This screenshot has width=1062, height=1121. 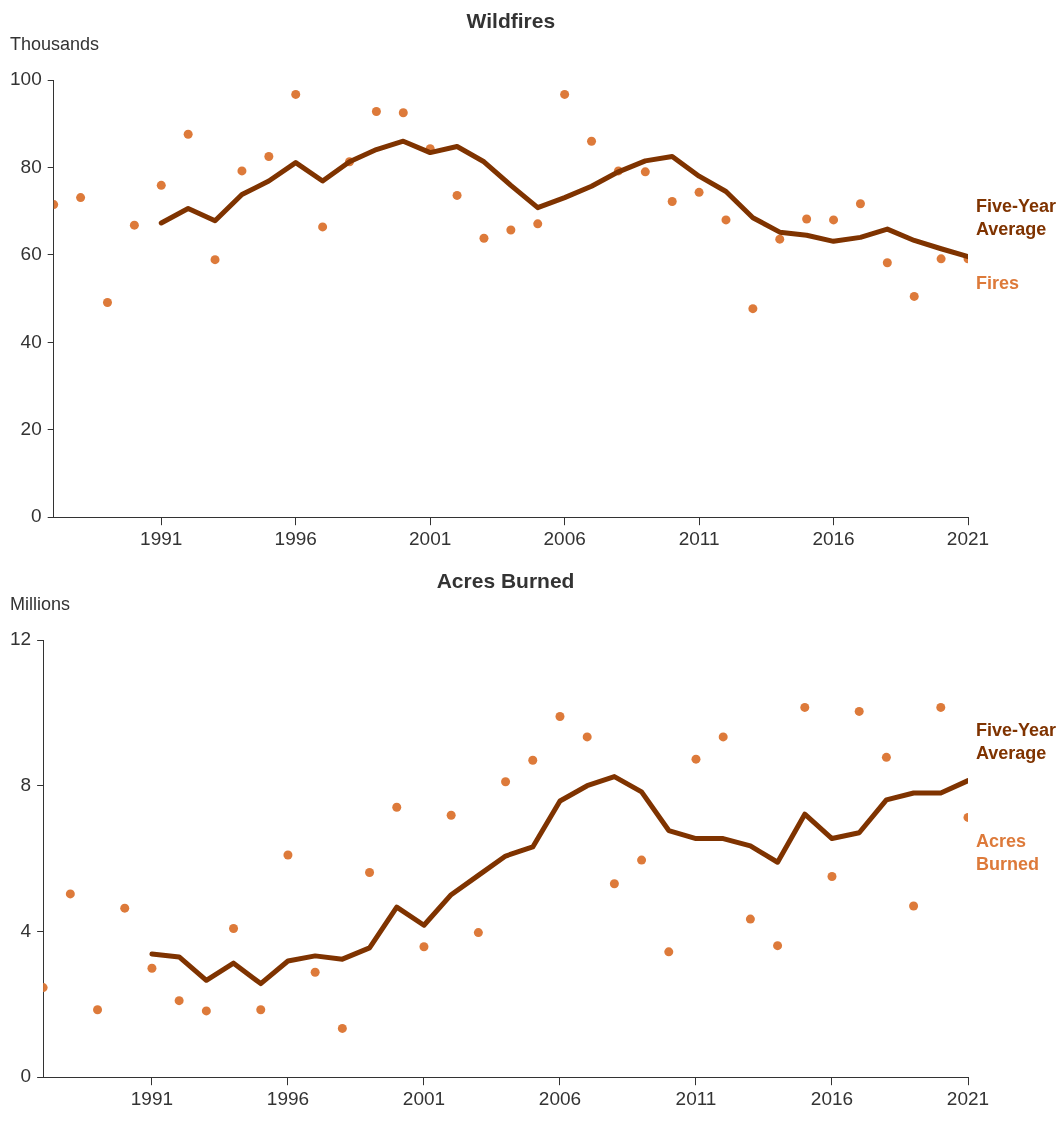 What do you see at coordinates (26, 79) in the screenshot?
I see `y-tick-label: 100` at bounding box center [26, 79].